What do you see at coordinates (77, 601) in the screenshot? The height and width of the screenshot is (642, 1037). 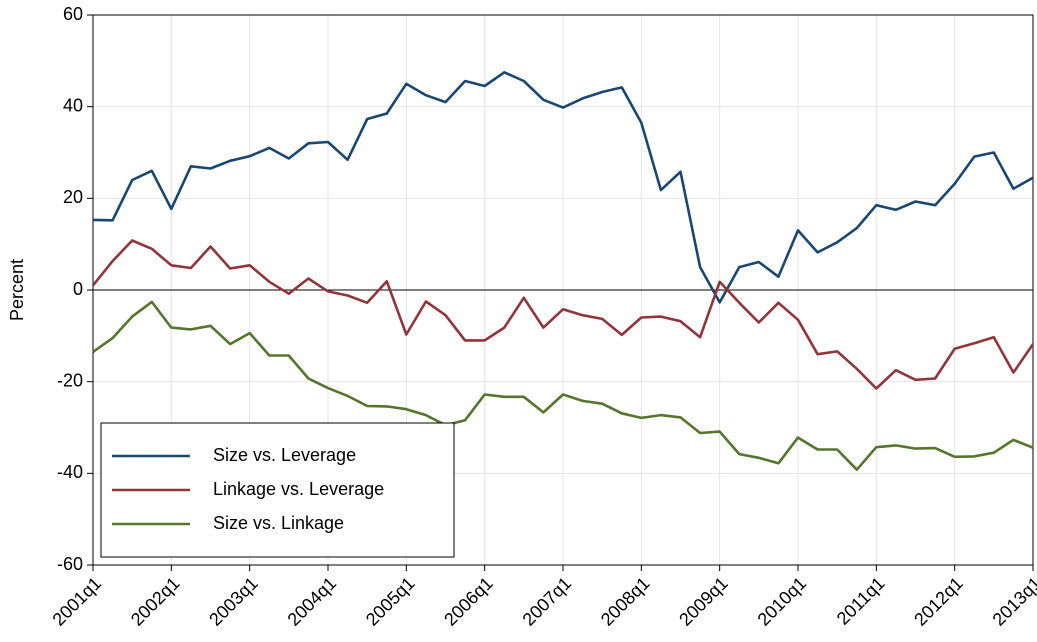 I see `x-tick-label: 2001q1` at bounding box center [77, 601].